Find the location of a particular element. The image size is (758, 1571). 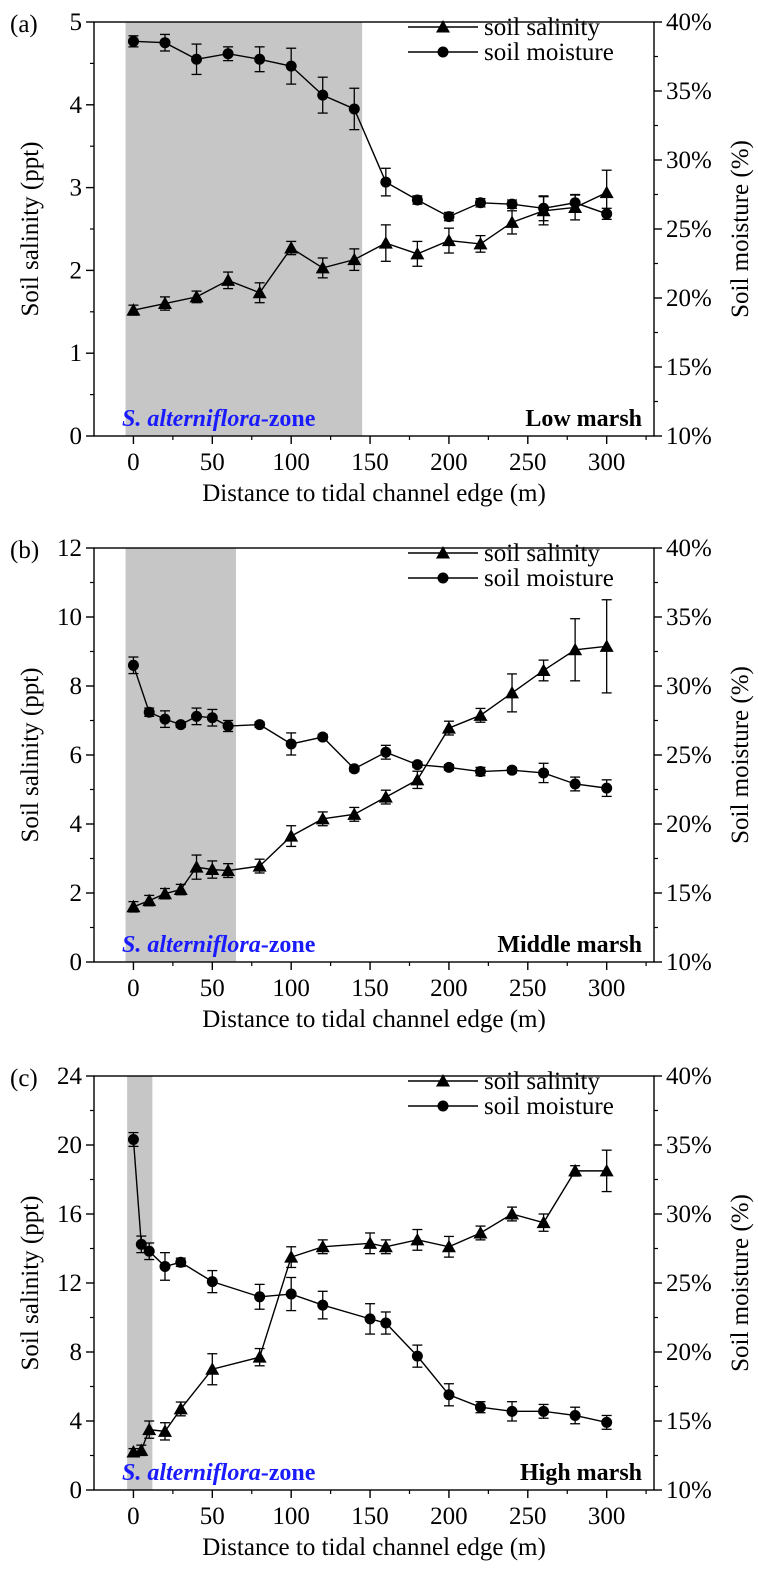

zone-label-species: S. alterniflora is located at coordinates (191, 419).